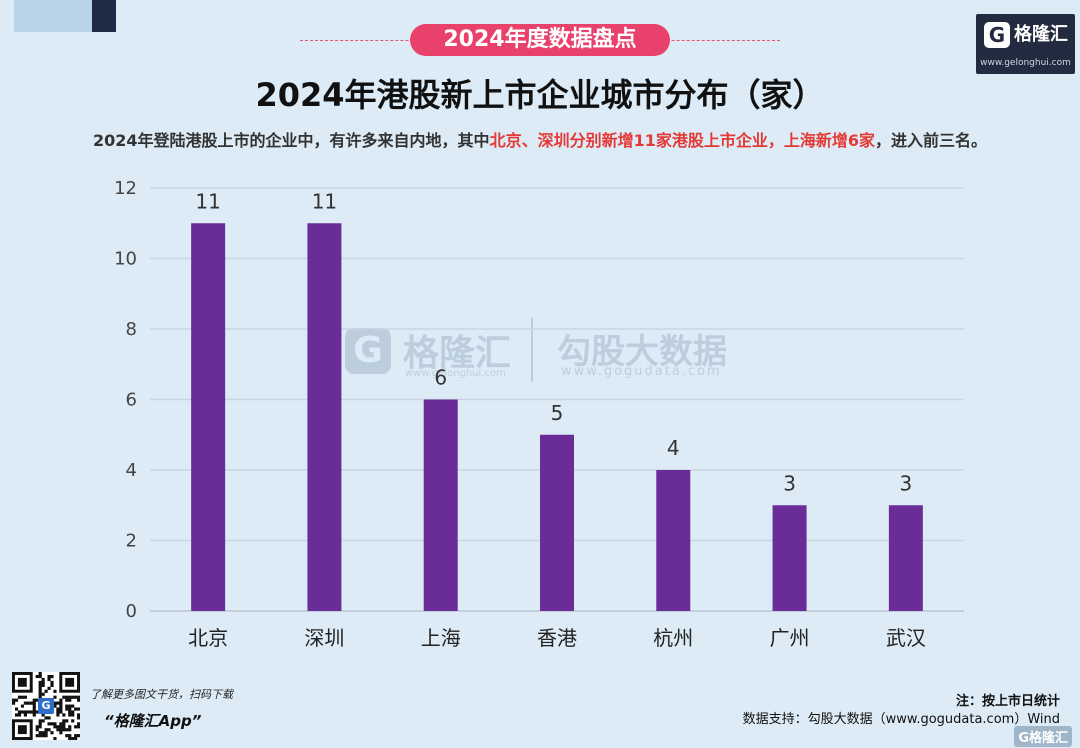  I want to click on qr-code: G, so click(46, 706).